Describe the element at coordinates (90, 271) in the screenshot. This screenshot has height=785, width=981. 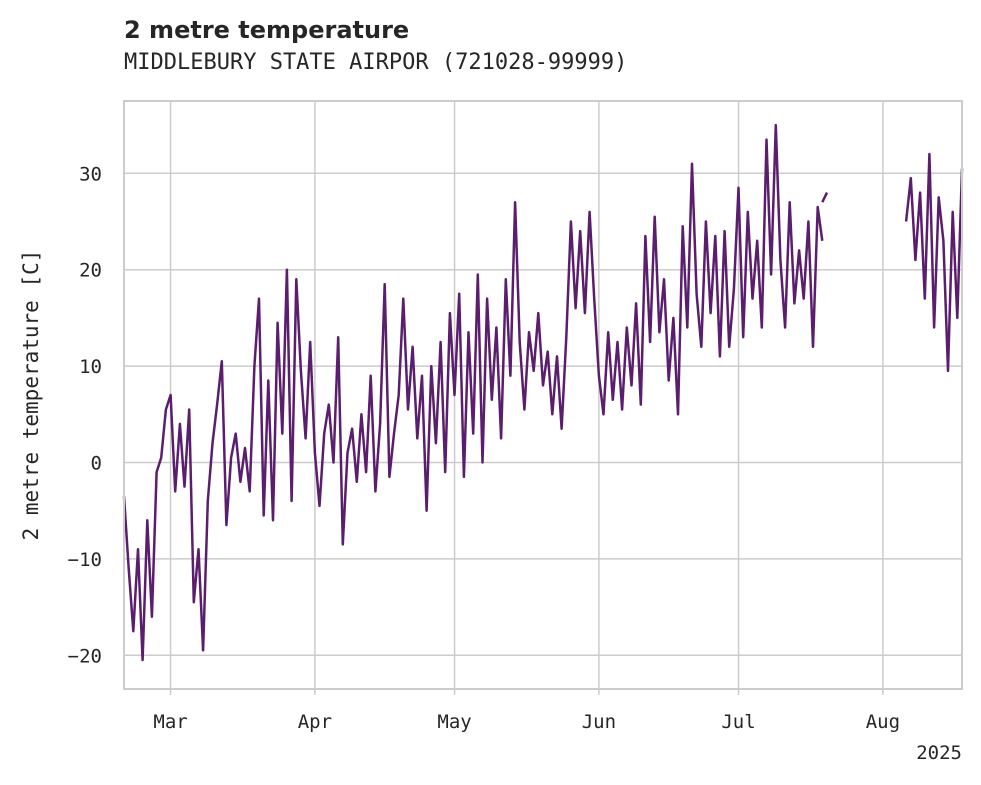
I see `y-tick-label: 20` at that location.